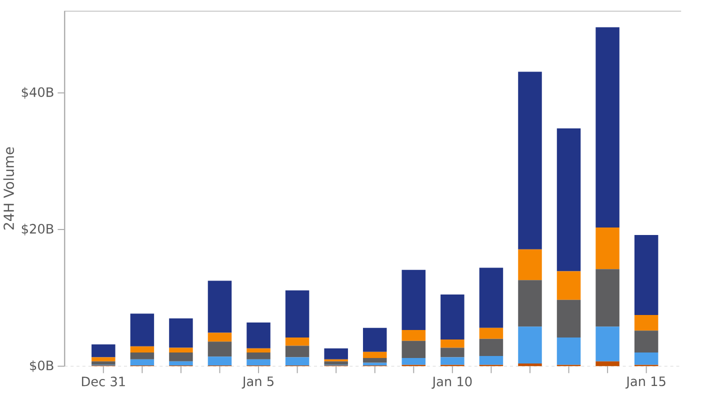  Describe the element at coordinates (42, 366) in the screenshot. I see `y-tick-label: $0B` at that location.